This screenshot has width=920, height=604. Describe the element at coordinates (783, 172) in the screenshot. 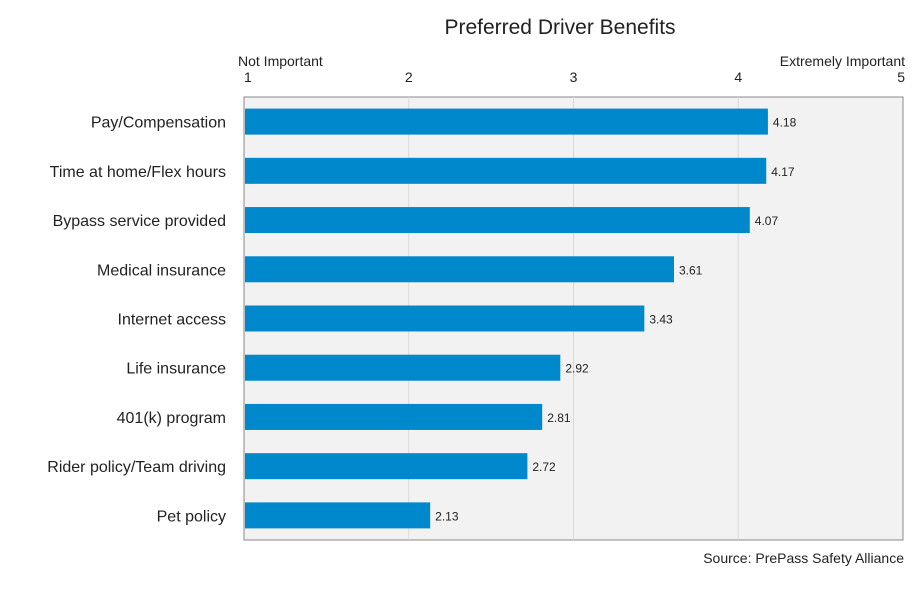

I see `data-label: 4.17` at that location.